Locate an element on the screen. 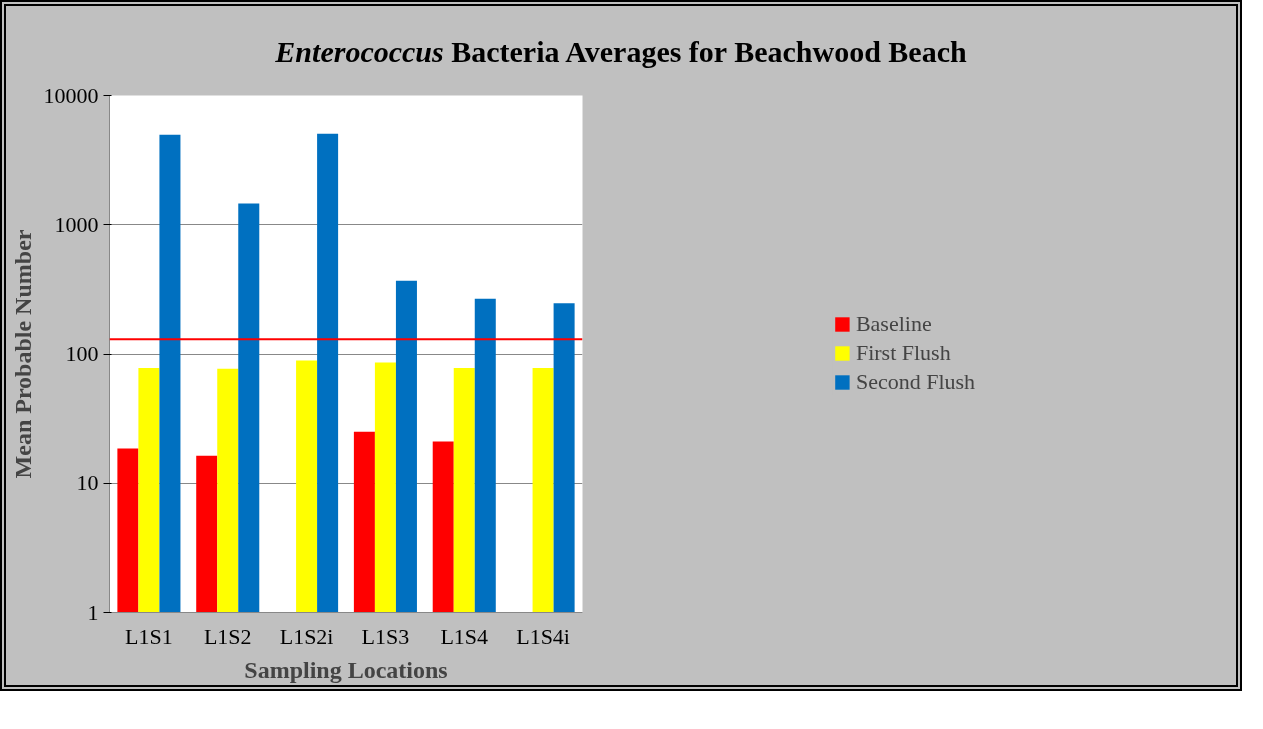 The width and height of the screenshot is (1263, 729). legend-label: First Flush is located at coordinates (903, 353).